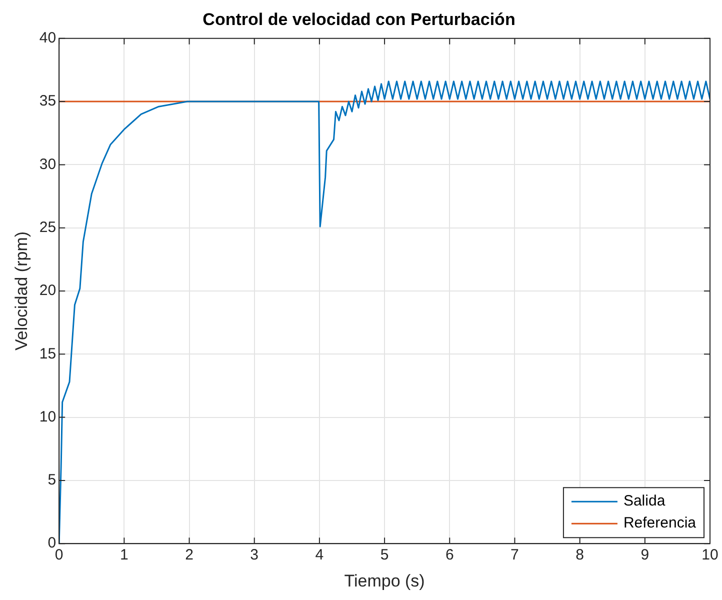 This screenshot has height=600, width=722. I want to click on x-tick-label: 7, so click(514, 555).